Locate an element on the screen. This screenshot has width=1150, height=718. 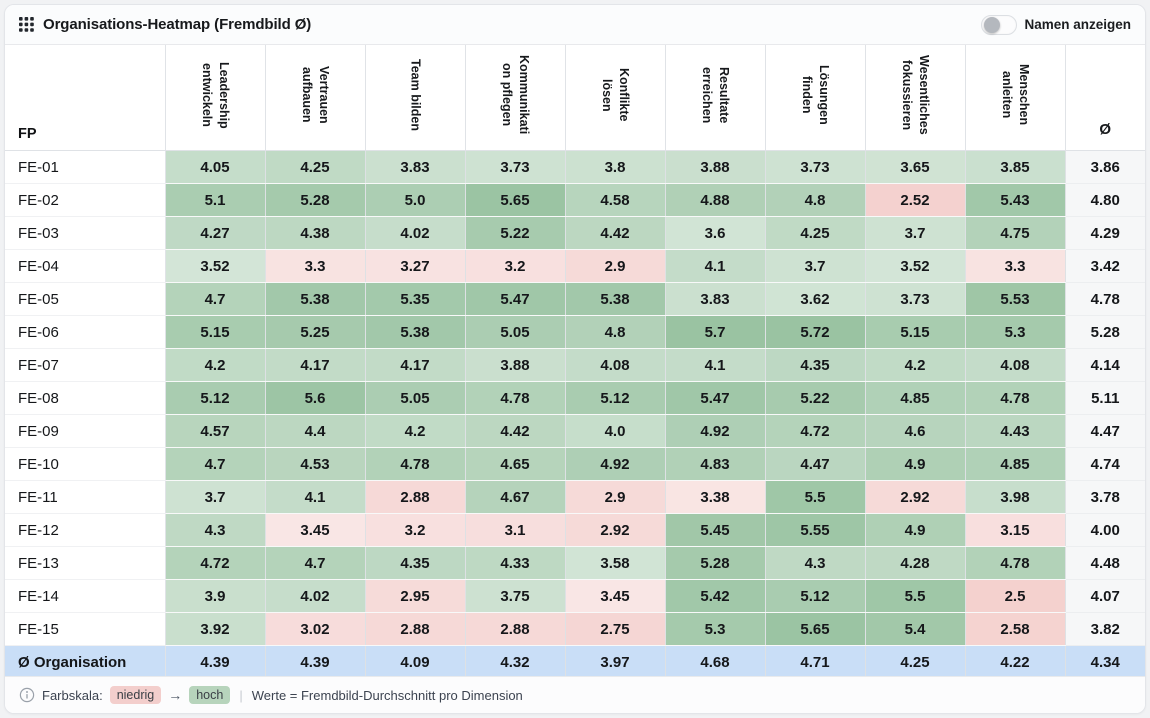
heatmap-cell: 2.88 is located at coordinates (415, 629).